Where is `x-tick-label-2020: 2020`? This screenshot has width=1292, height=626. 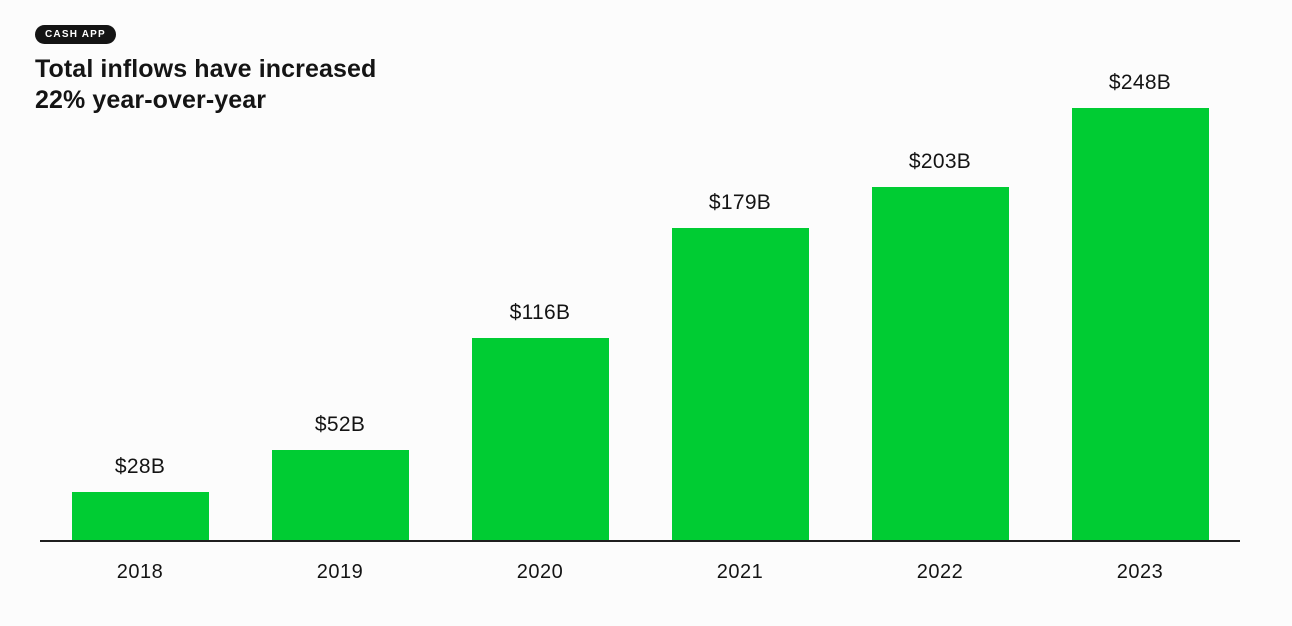
x-tick-label-2020: 2020 is located at coordinates (540, 572).